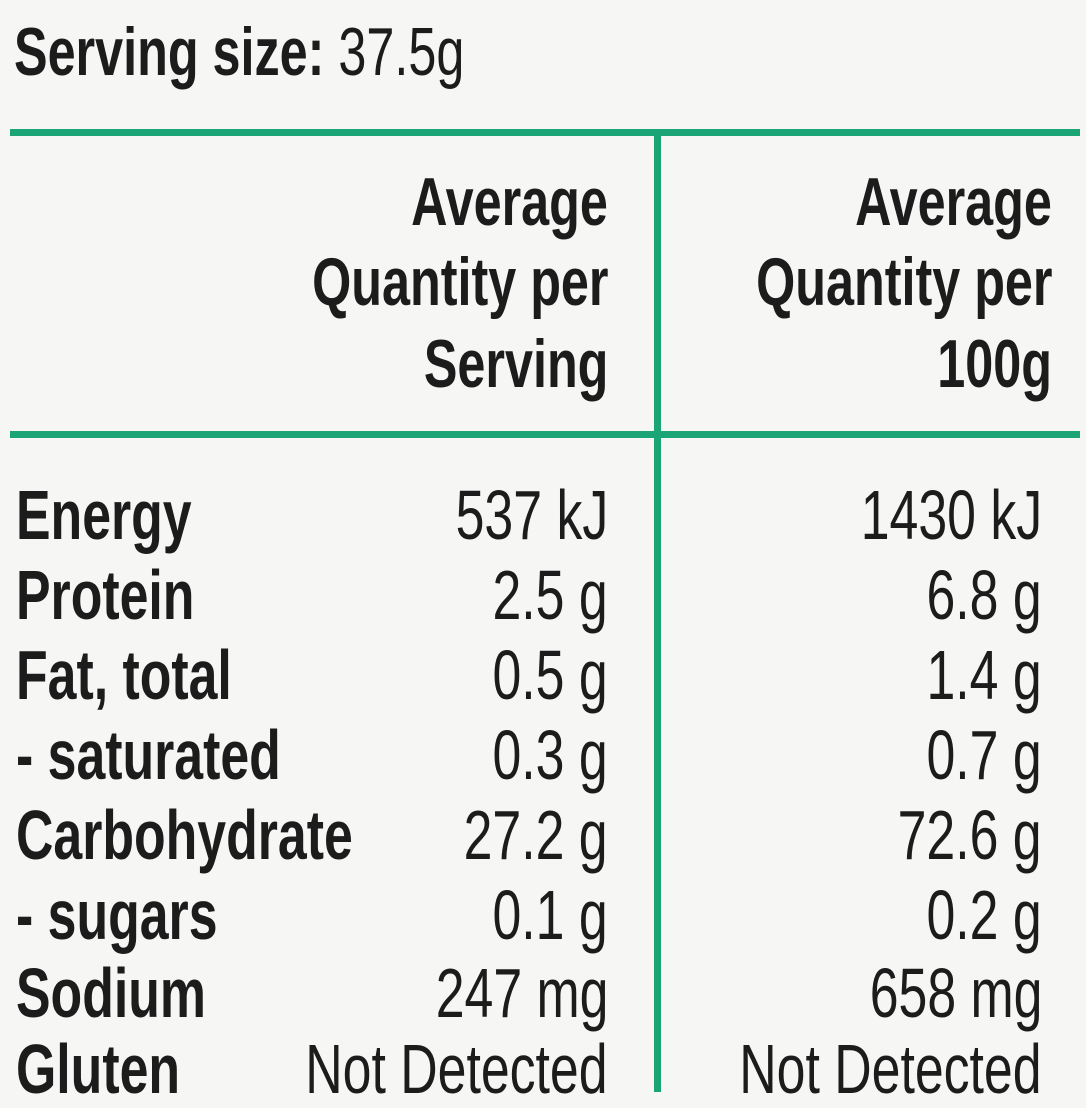 This screenshot has width=1086, height=1108. Describe the element at coordinates (969, 835) in the screenshot. I see `per-100g-value: 72.6 g` at that location.